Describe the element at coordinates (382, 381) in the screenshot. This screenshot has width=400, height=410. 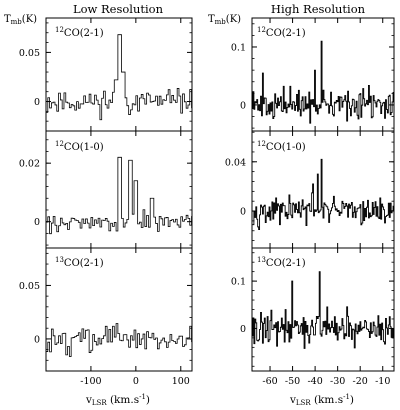
I see `x-tick-label: -10` at that location.